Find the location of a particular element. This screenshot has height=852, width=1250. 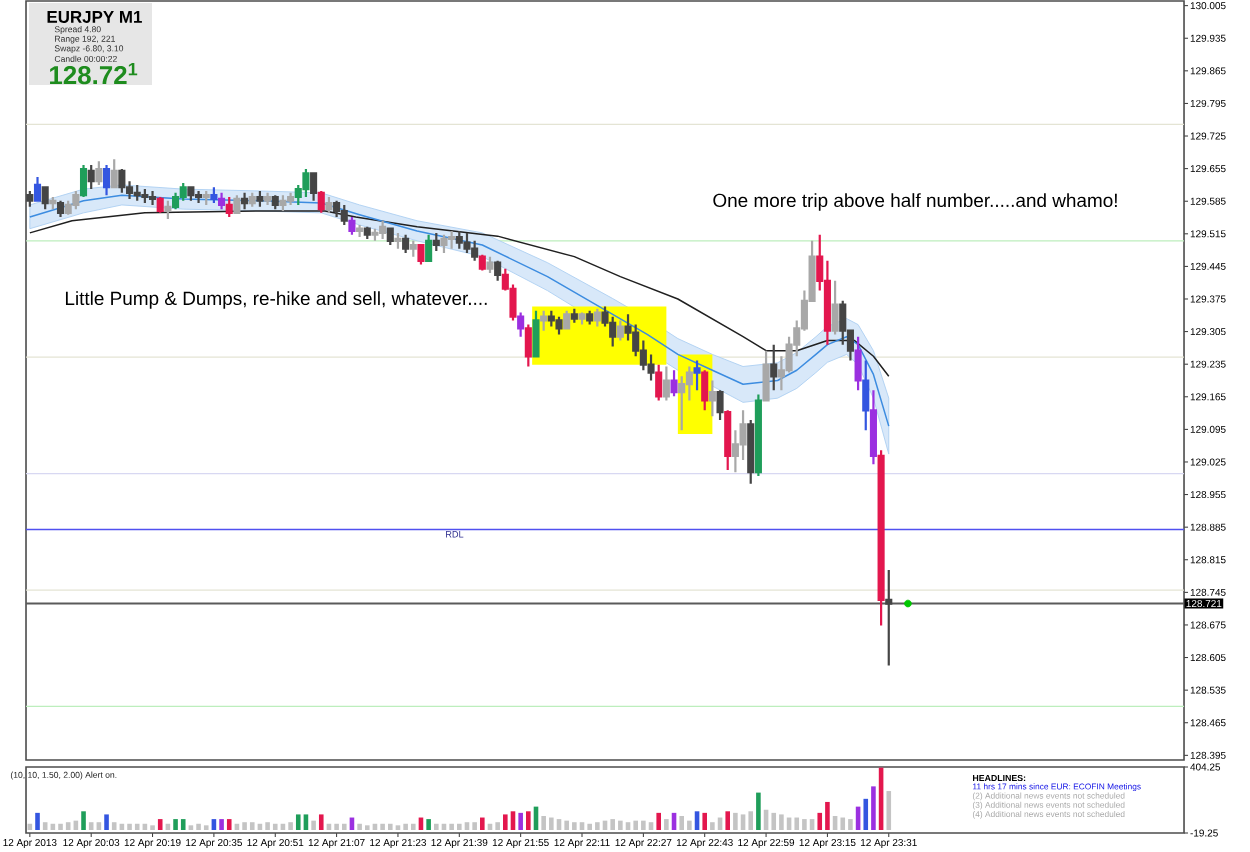

line-series is located at coordinates (459, 294).